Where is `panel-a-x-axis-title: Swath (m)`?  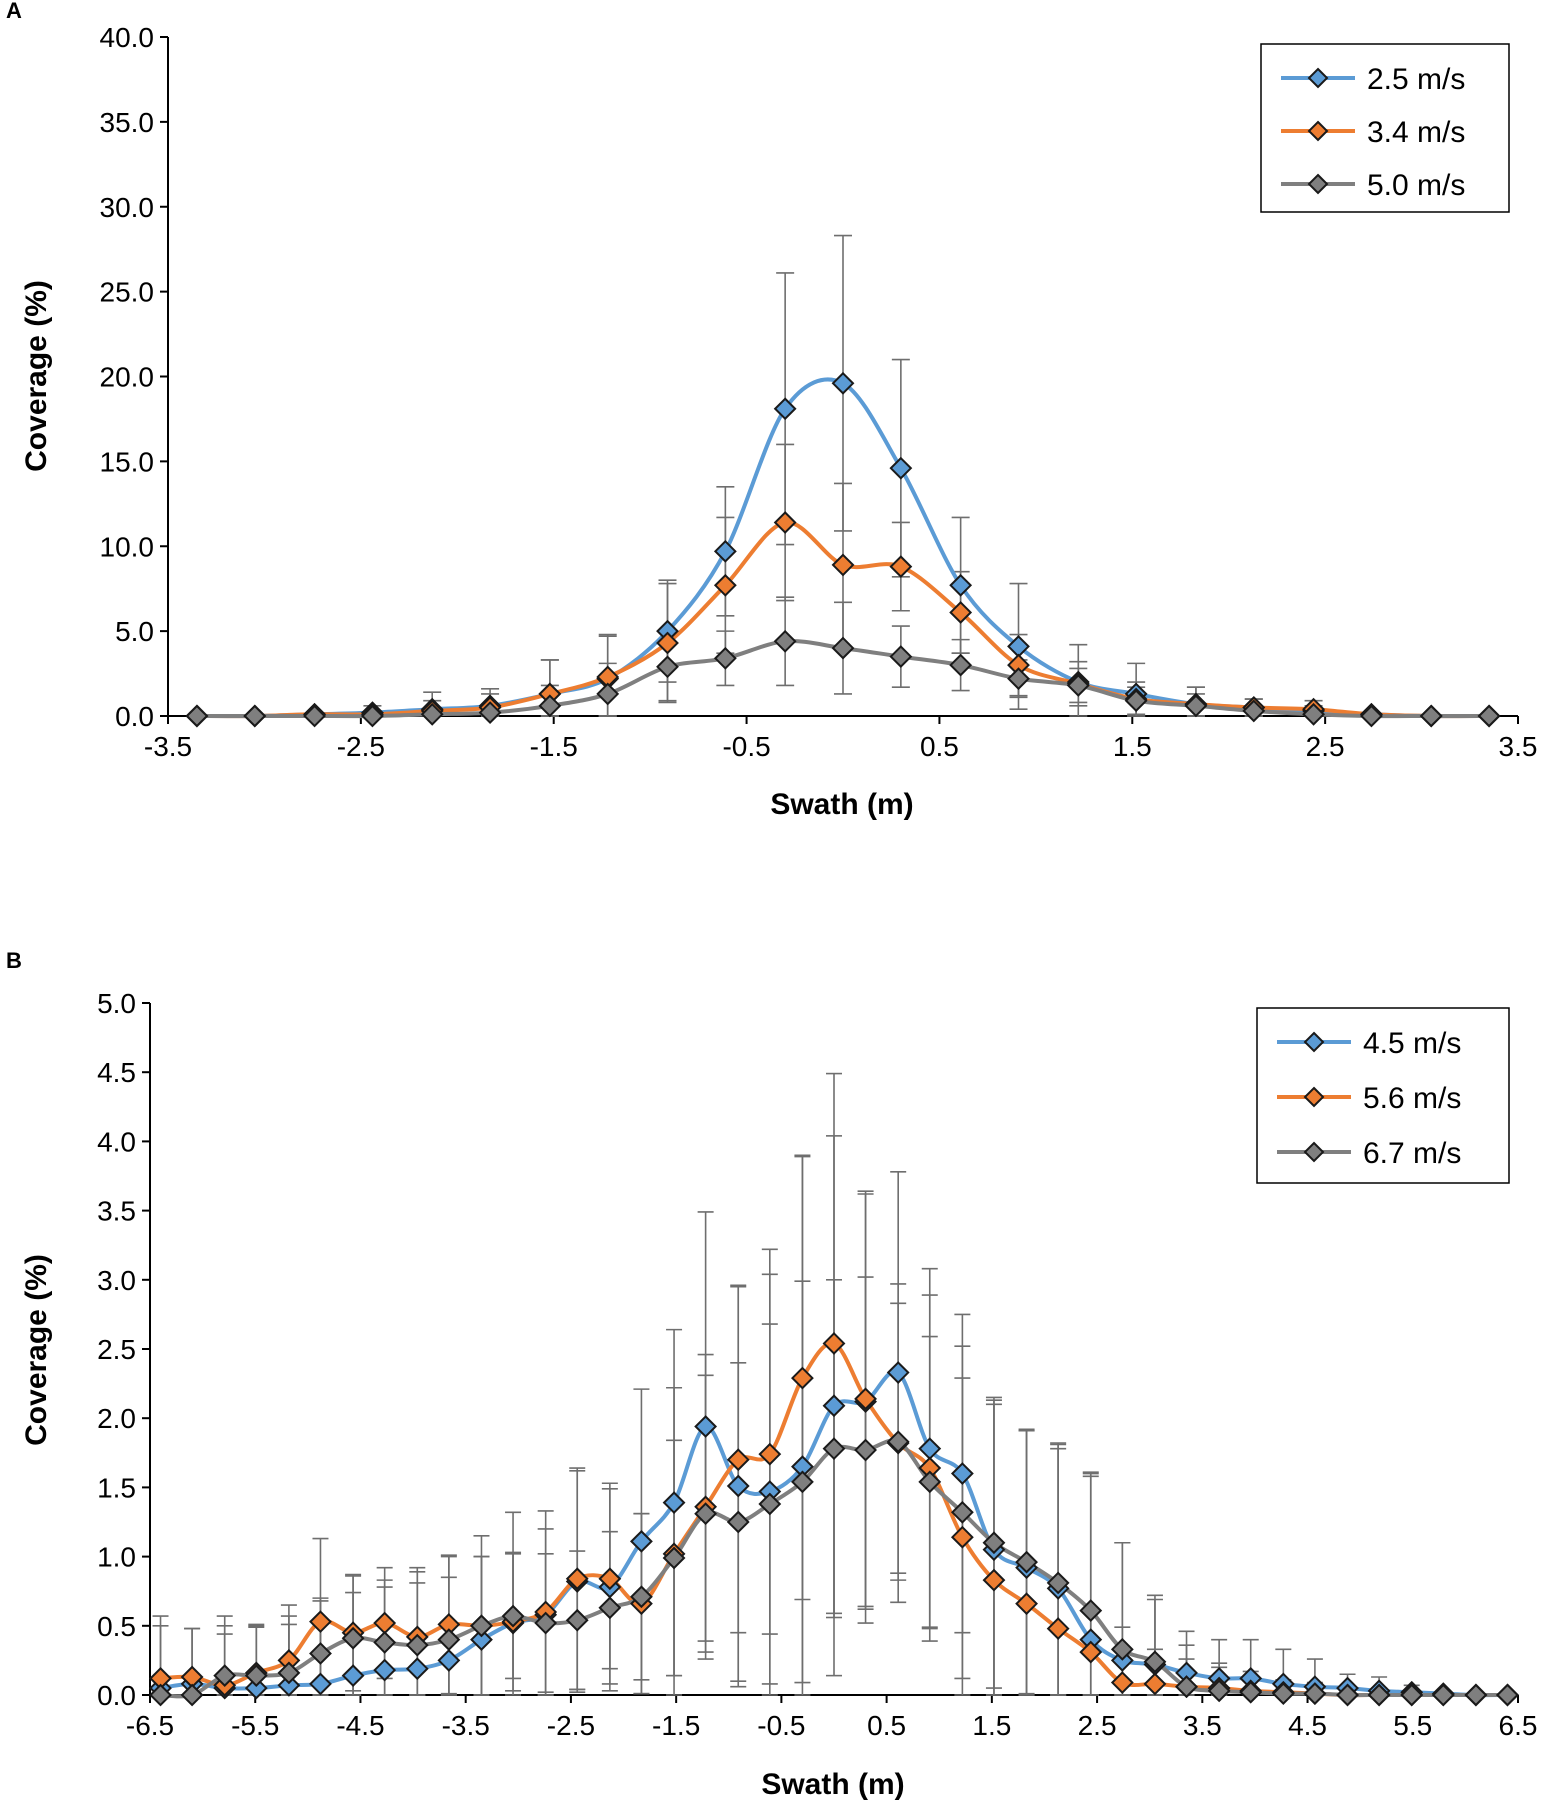
panel-a-x-axis-title: Swath (m) is located at coordinates (841, 804).